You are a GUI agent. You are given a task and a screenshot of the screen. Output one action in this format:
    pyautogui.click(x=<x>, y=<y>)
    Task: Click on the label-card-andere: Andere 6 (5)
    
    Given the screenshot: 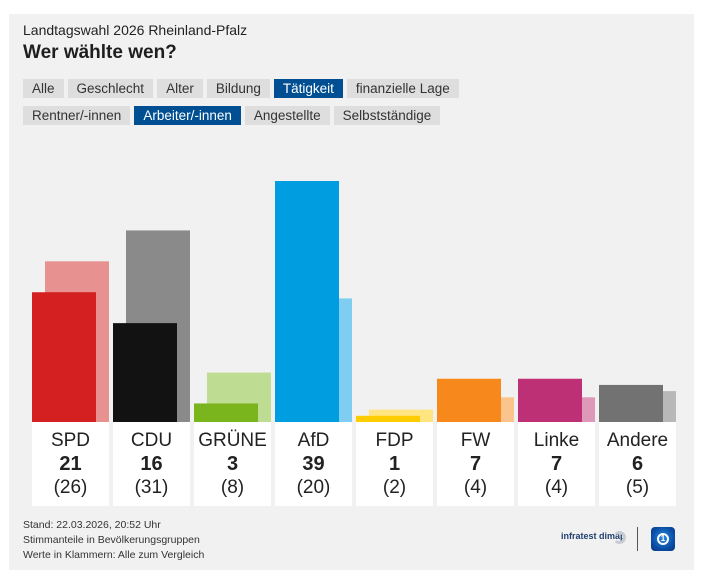 What is the action you would take?
    pyautogui.click(x=637, y=464)
    